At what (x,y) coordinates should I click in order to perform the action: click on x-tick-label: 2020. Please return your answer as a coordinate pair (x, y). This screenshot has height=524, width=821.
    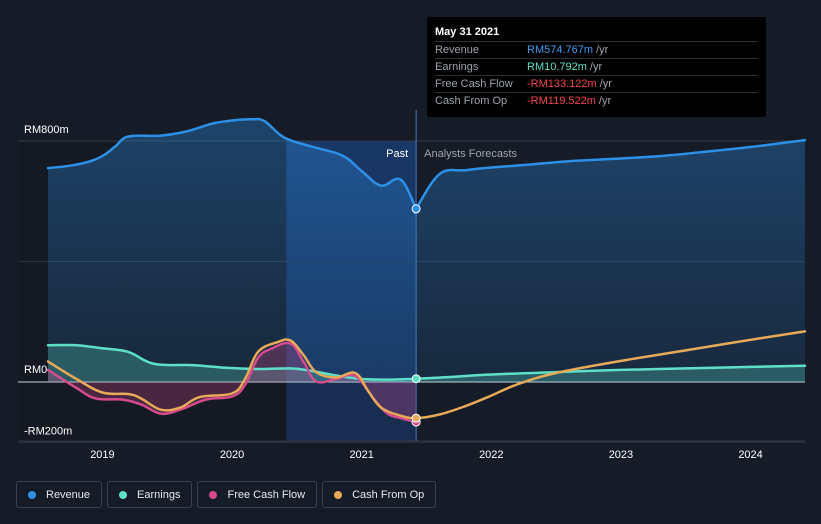
    Looking at the image, I should click on (232, 455).